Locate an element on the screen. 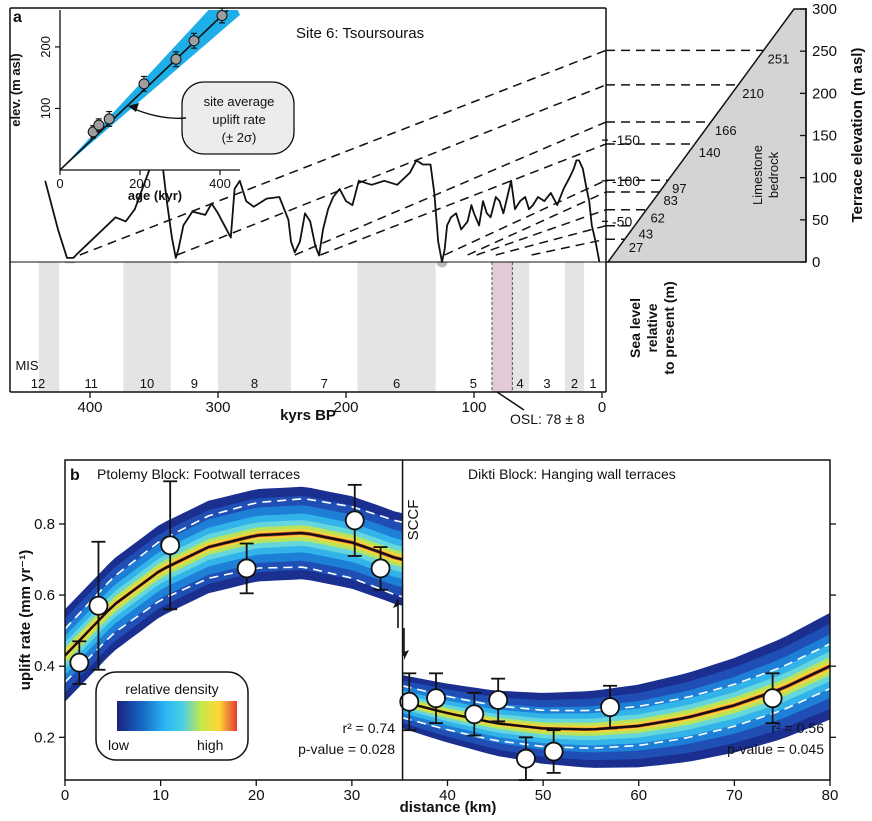  terrace-y-tick-label-300: 300 is located at coordinates (824, 9).